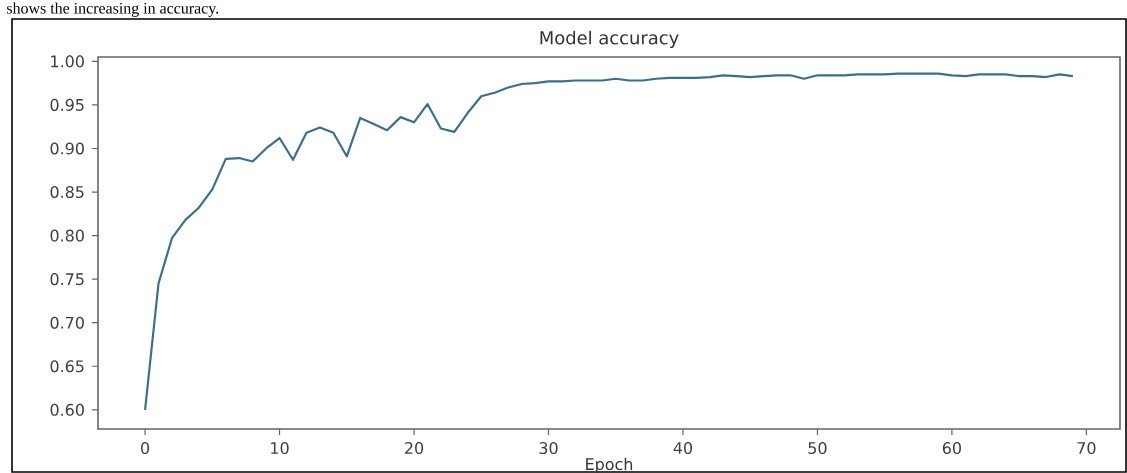 This screenshot has height=473, width=1127. Describe the element at coordinates (67, 279) in the screenshot. I see `y-tick-label: 0.75` at that location.